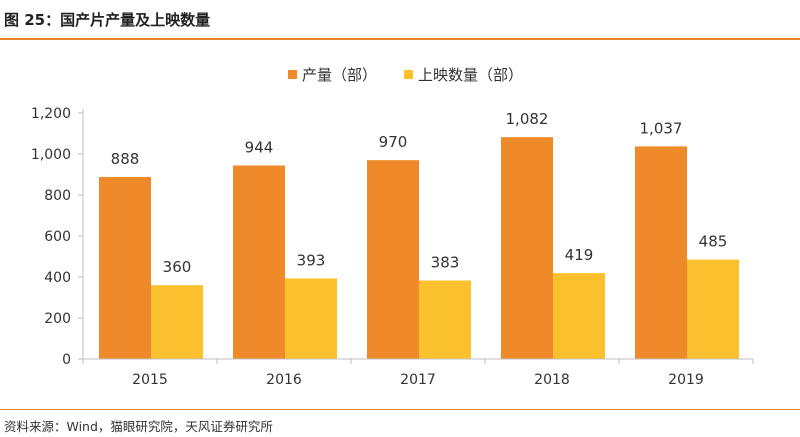 The height and width of the screenshot is (437, 800). What do you see at coordinates (661, 128) in the screenshot?
I see `data-label-production: 1,037` at bounding box center [661, 128].